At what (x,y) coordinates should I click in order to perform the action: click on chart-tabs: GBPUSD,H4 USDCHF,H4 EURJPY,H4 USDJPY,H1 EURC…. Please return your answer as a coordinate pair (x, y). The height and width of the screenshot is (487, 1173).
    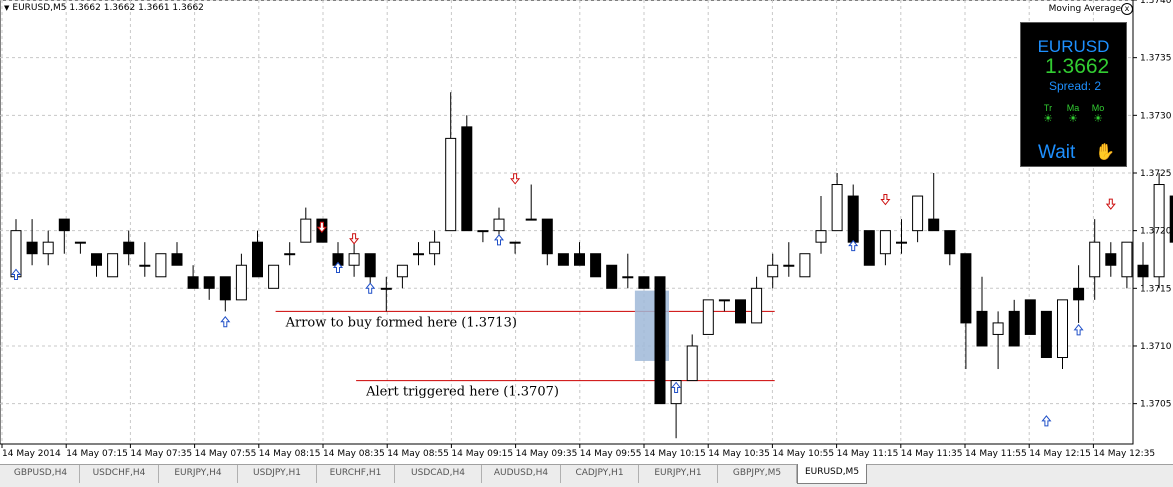
    Looking at the image, I should click on (586, 475).